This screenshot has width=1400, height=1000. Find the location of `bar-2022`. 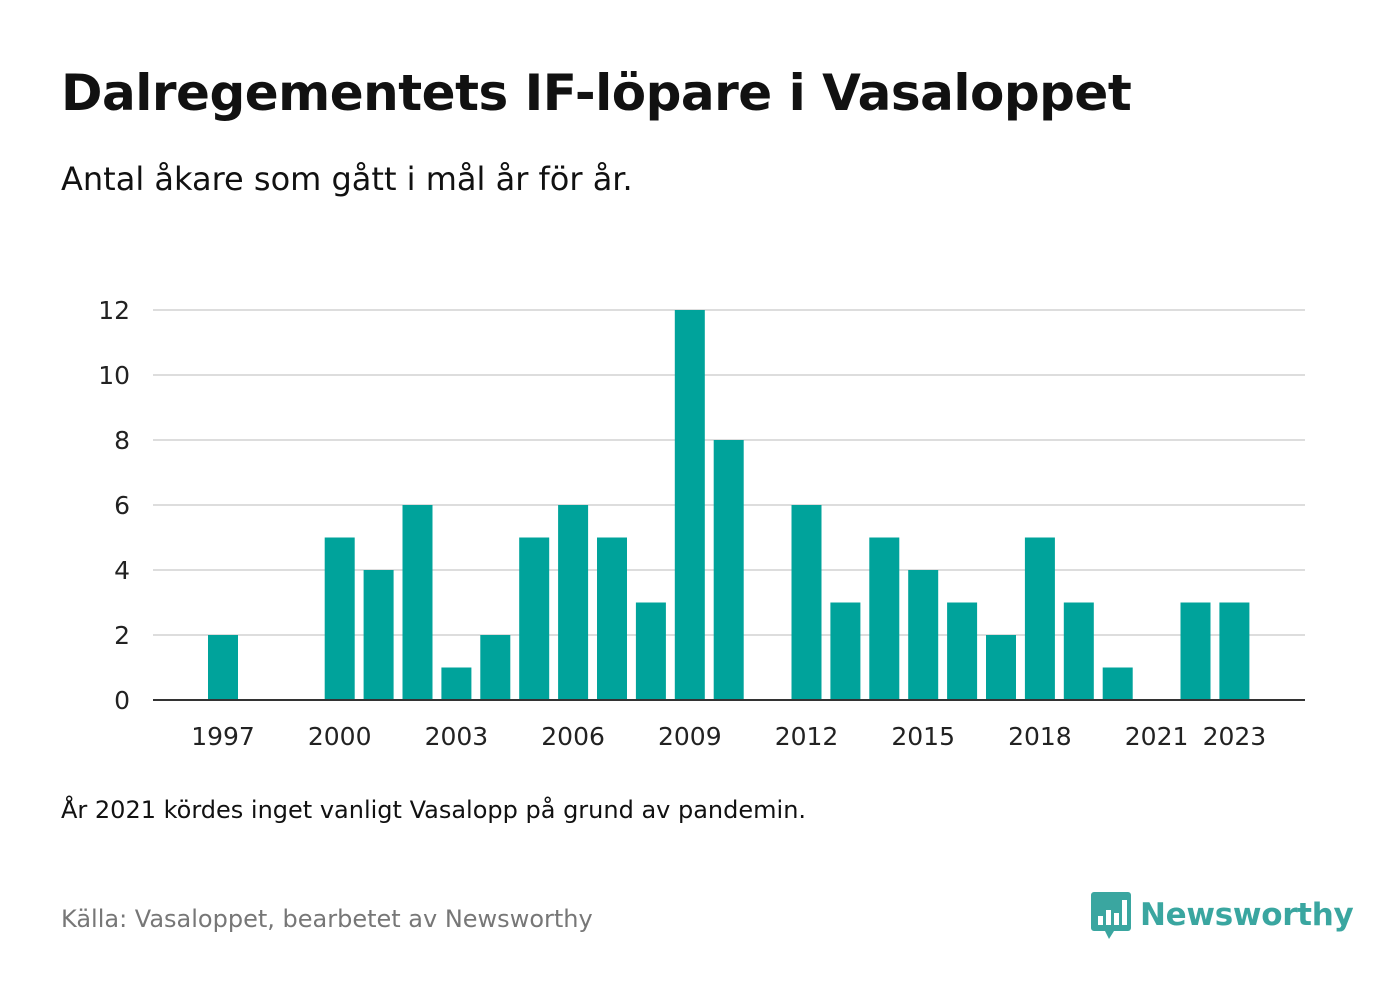

bar-2022 is located at coordinates (1195, 651).